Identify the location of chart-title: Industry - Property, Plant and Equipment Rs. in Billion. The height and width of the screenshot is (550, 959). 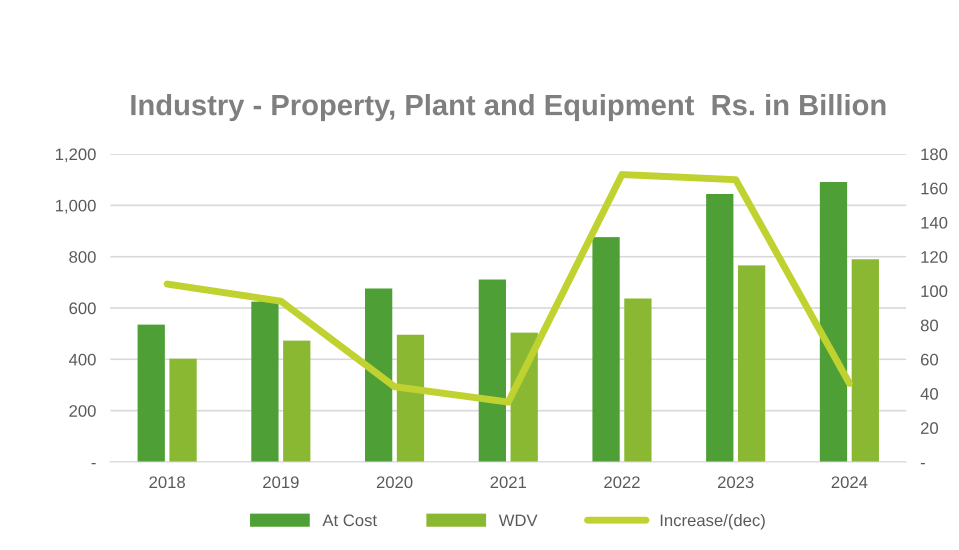
(508, 108).